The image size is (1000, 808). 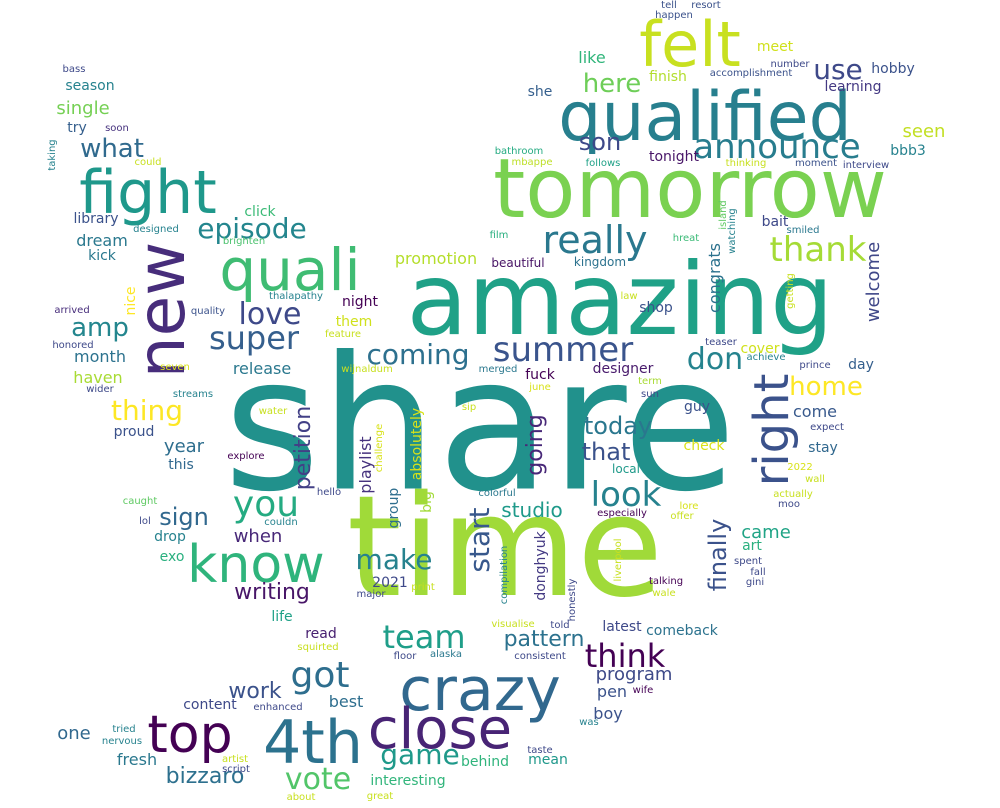 What do you see at coordinates (170, 537) in the screenshot?
I see `word-drop: drop` at bounding box center [170, 537].